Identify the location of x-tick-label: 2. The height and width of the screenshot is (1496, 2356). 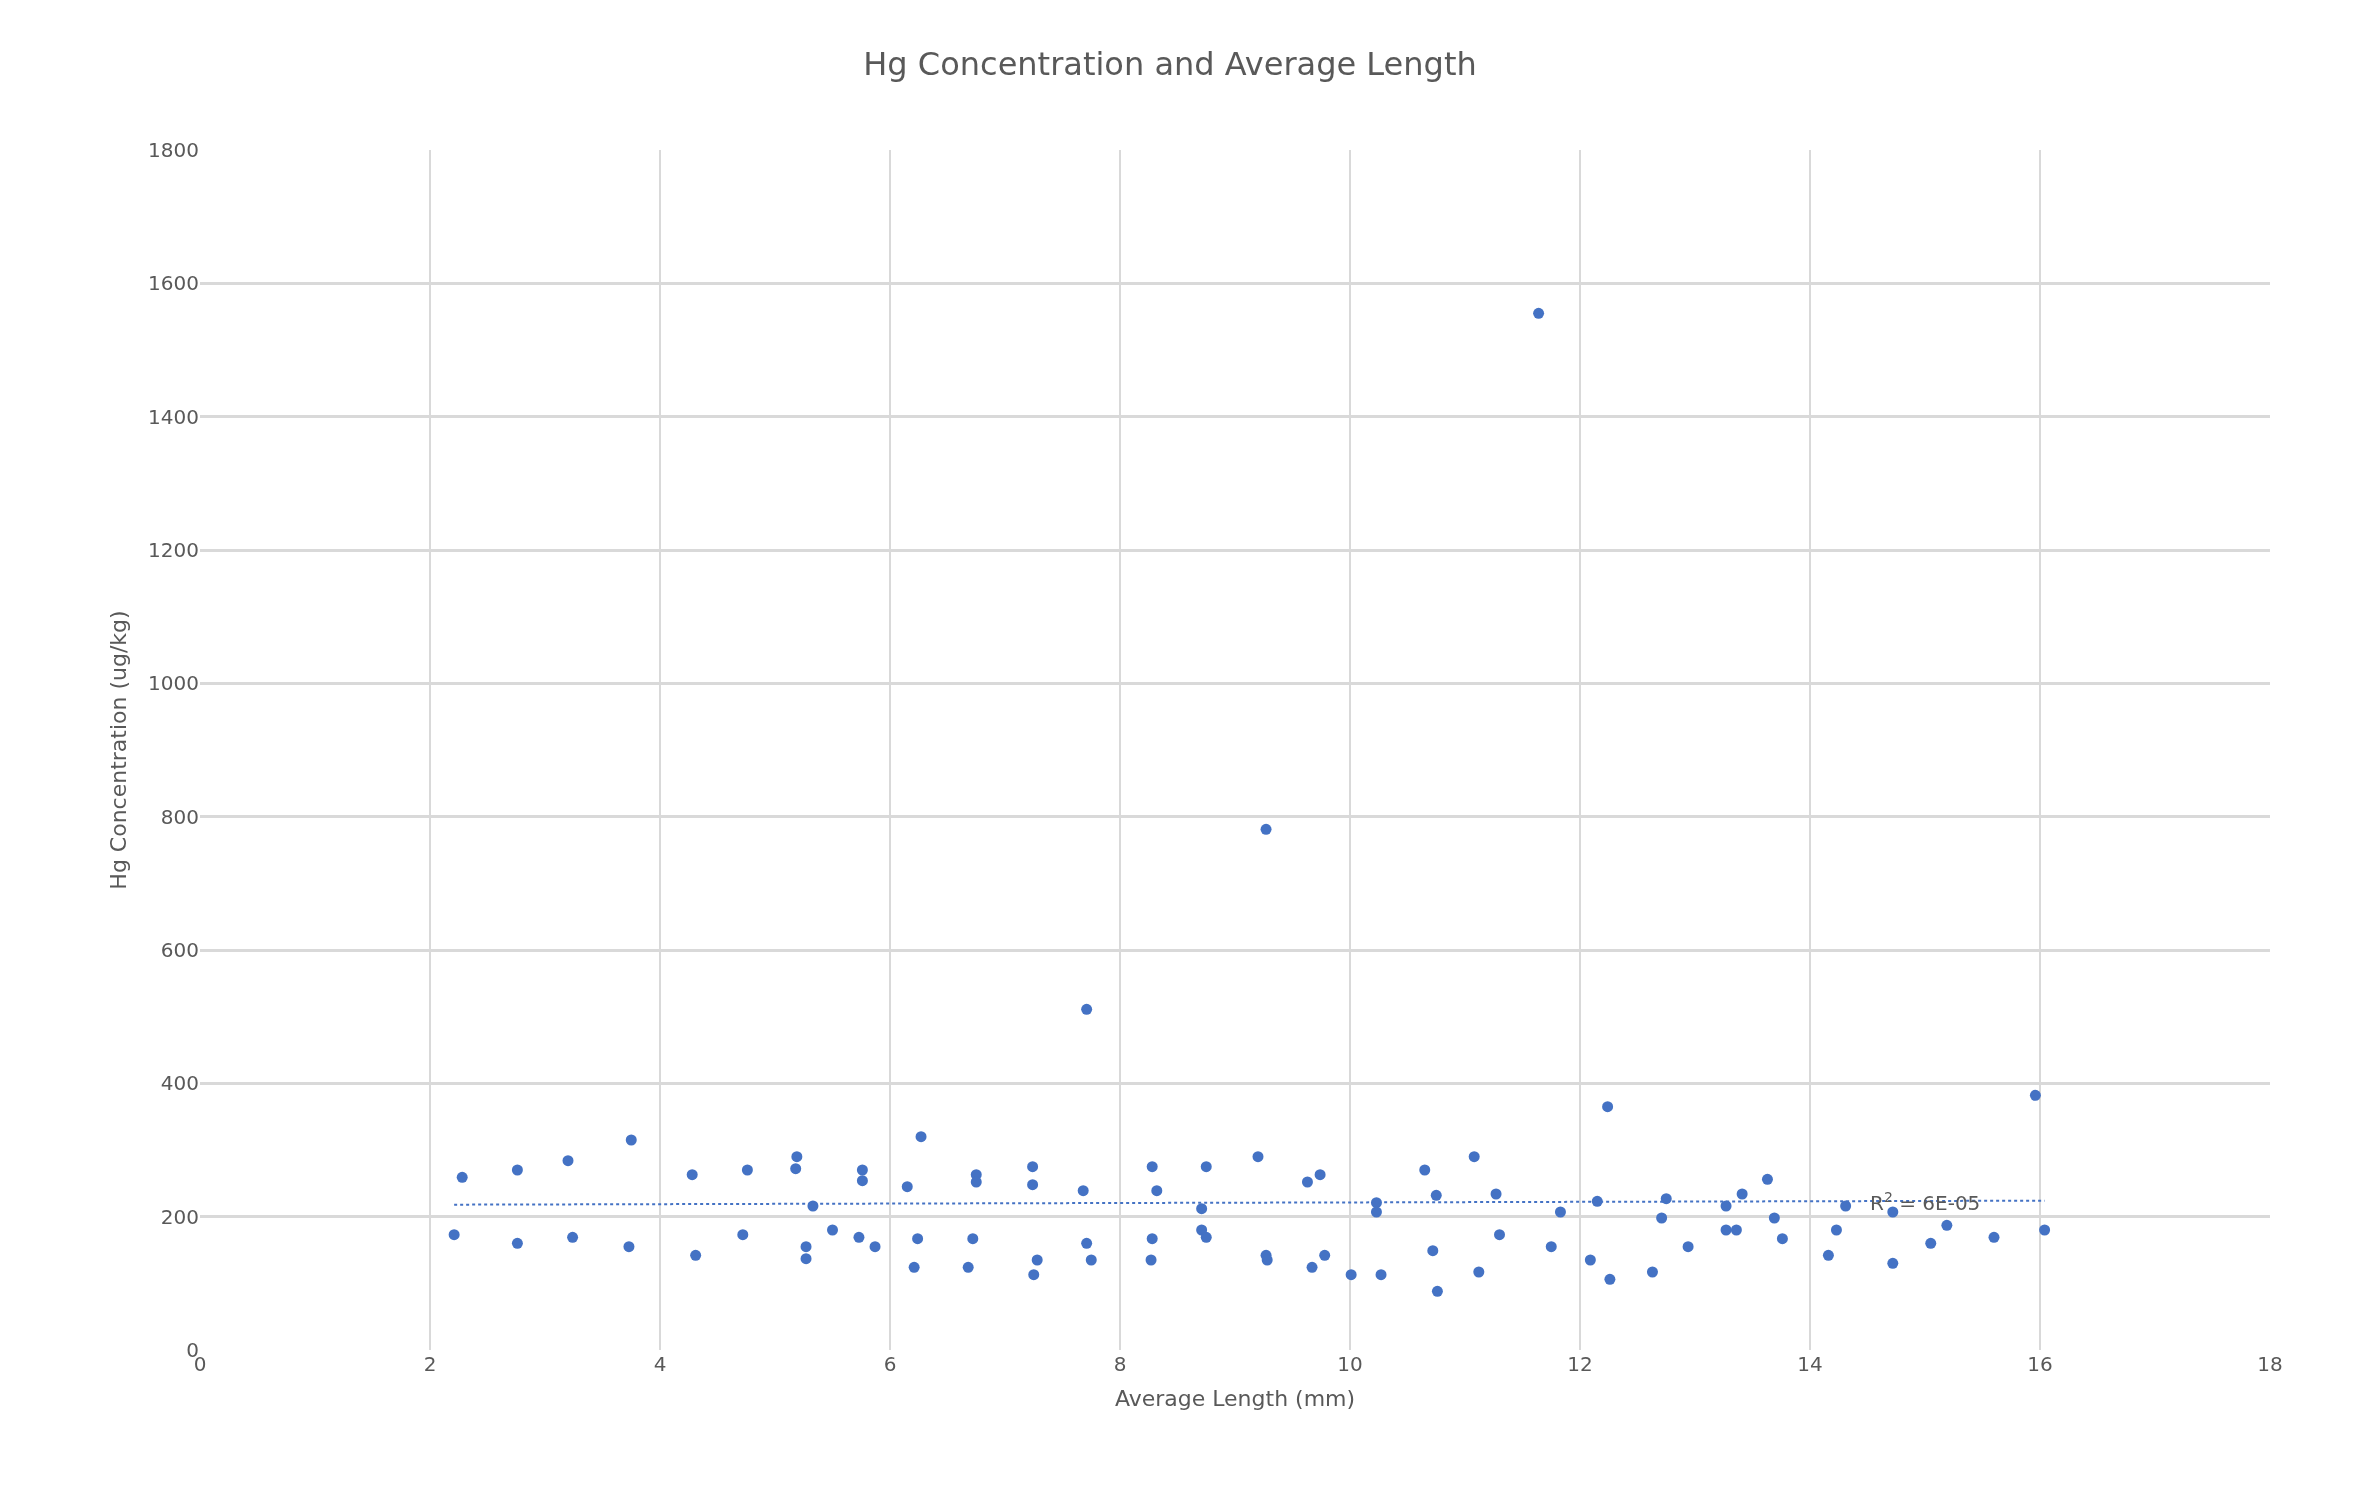
(430, 1364).